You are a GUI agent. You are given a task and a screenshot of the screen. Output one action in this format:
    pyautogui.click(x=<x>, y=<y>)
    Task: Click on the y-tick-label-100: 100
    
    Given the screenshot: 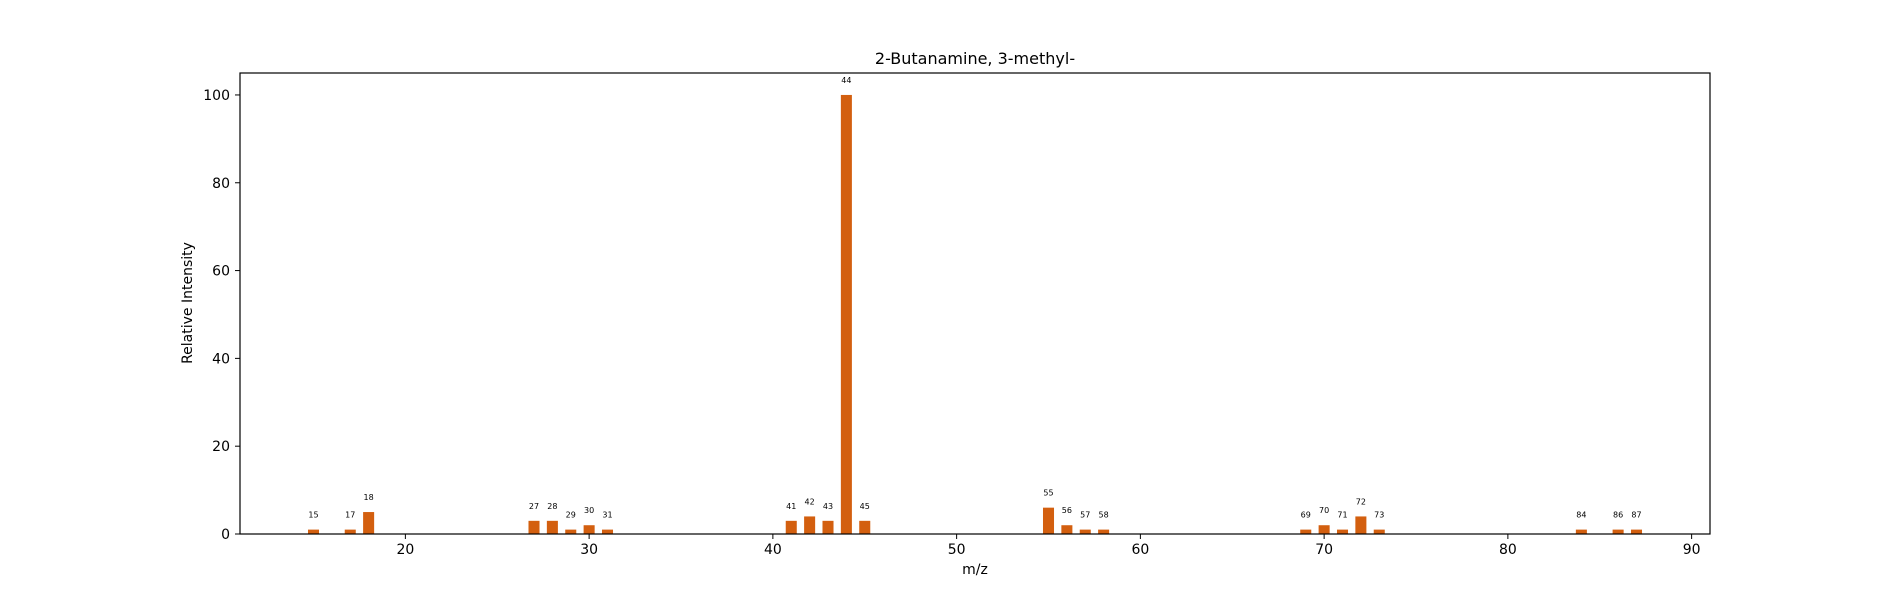 What is the action you would take?
    pyautogui.click(x=216, y=96)
    